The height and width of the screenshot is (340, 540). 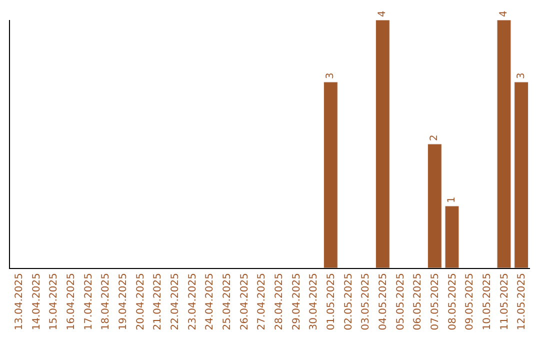 What do you see at coordinates (175, 301) in the screenshot?
I see `x-tick-label: 22.04.2025` at bounding box center [175, 301].